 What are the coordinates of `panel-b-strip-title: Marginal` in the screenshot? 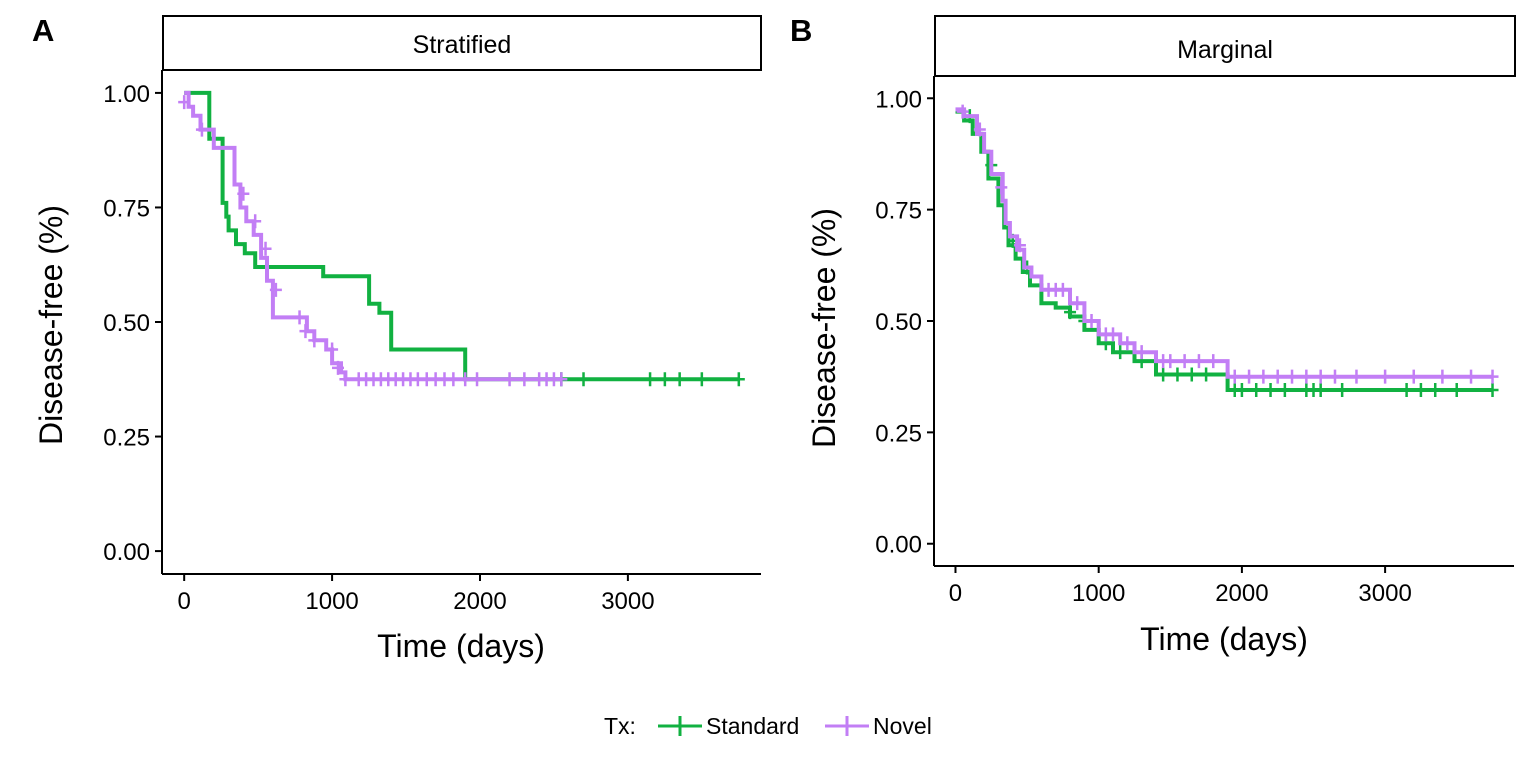 It's located at (1225, 50).